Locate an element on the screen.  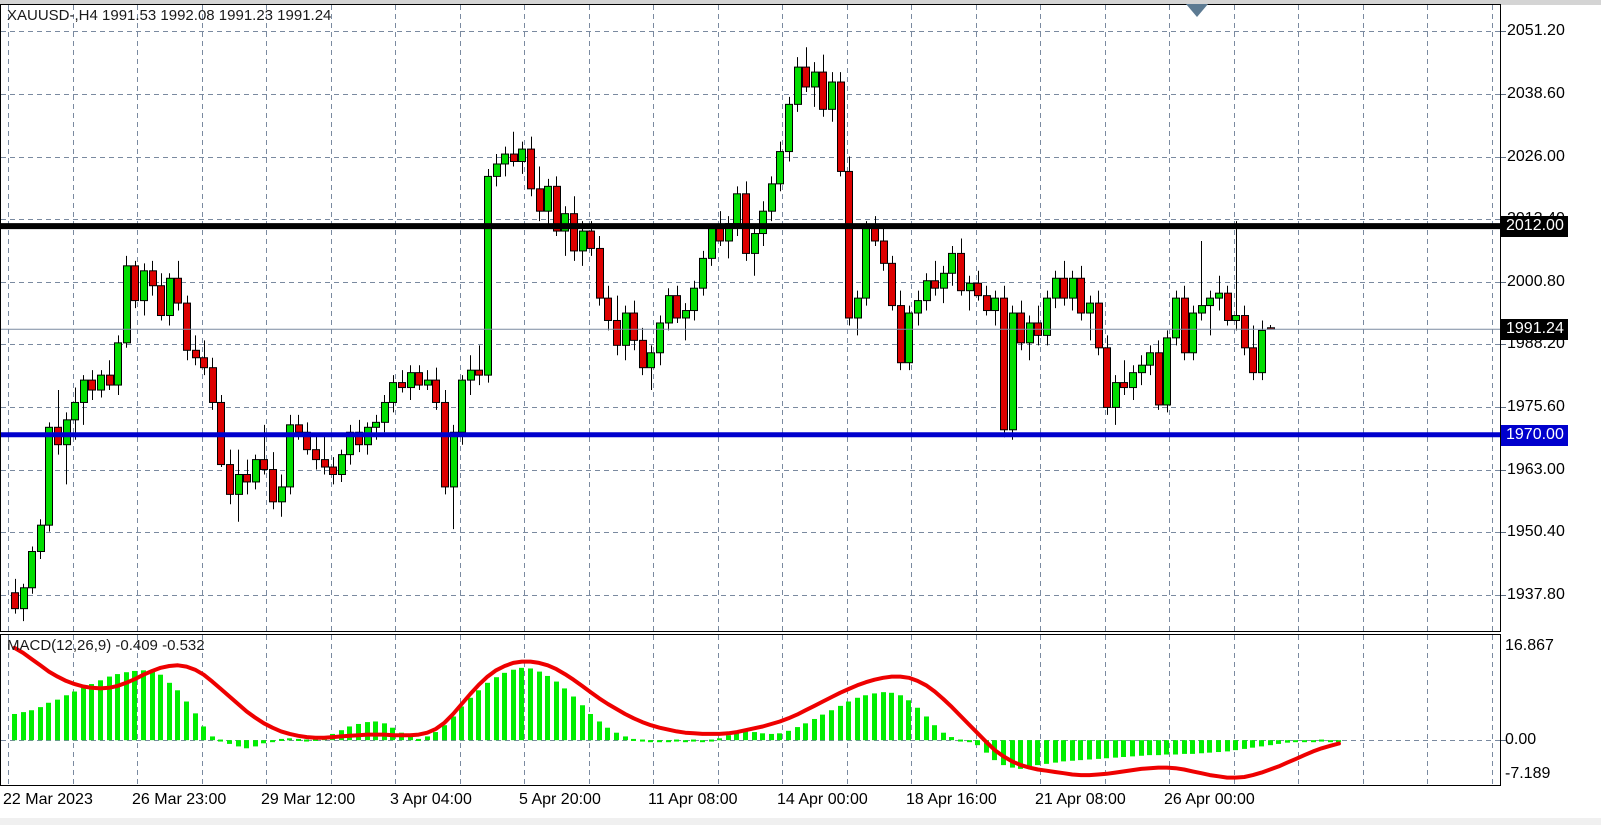
time-axis-label: 29 Mar 12:00 is located at coordinates (308, 799).